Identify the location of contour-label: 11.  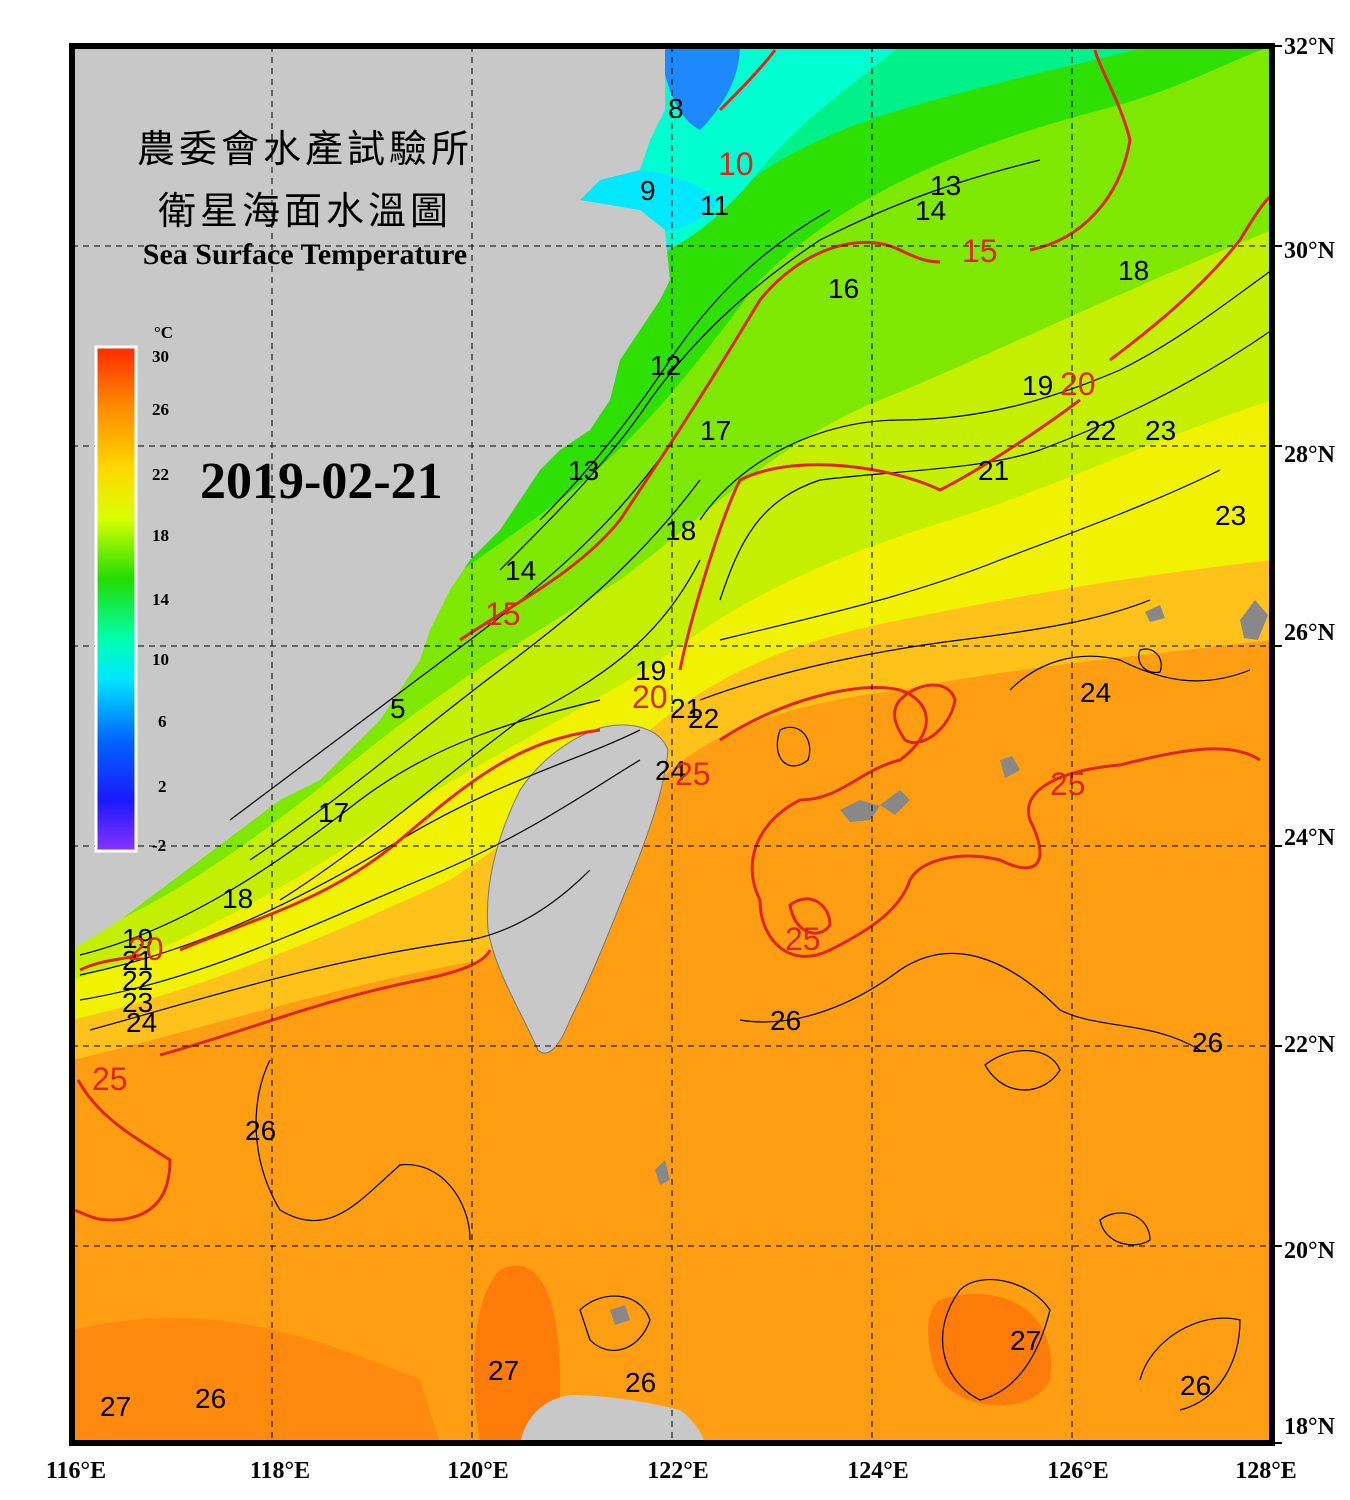
(714, 205).